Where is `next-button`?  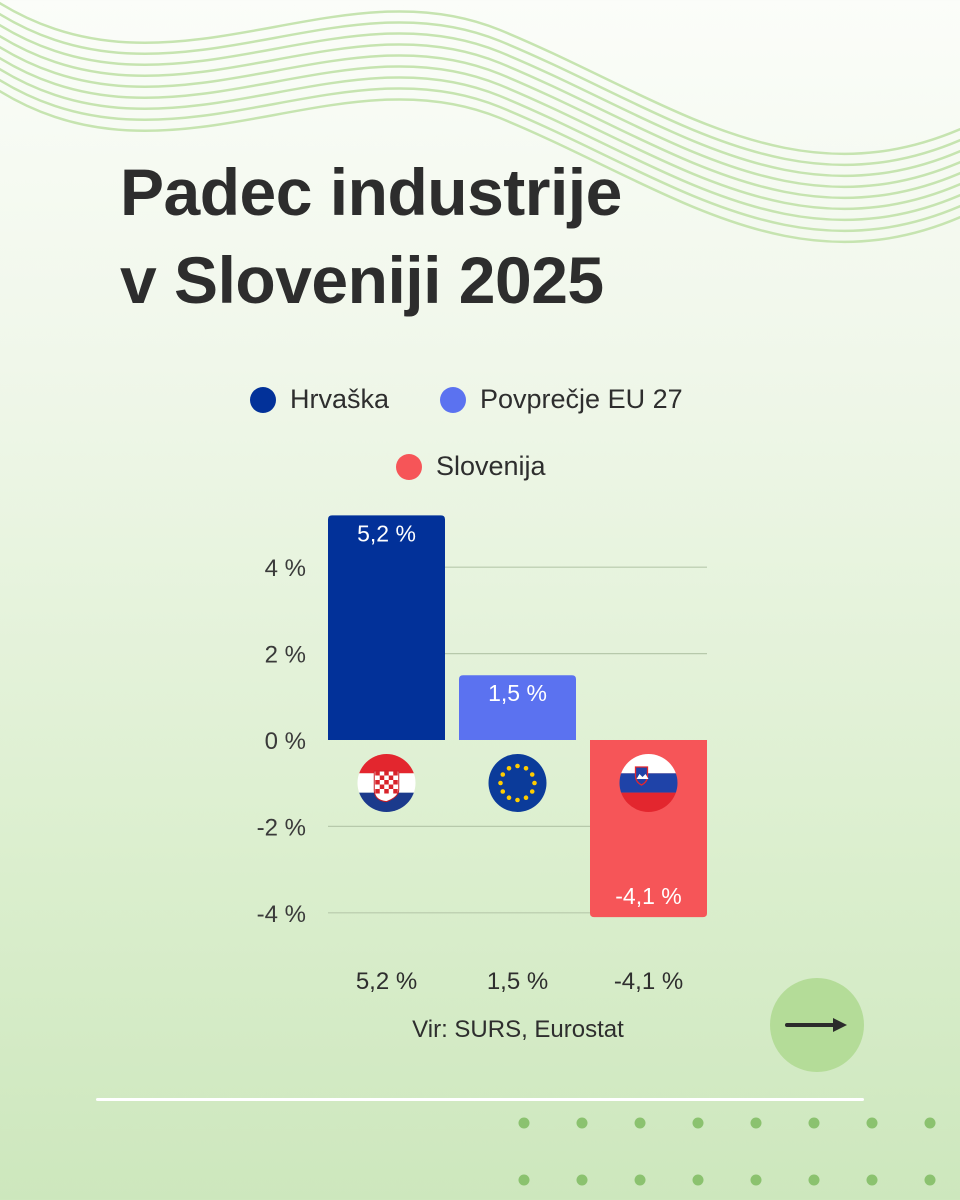 next-button is located at coordinates (817, 1025).